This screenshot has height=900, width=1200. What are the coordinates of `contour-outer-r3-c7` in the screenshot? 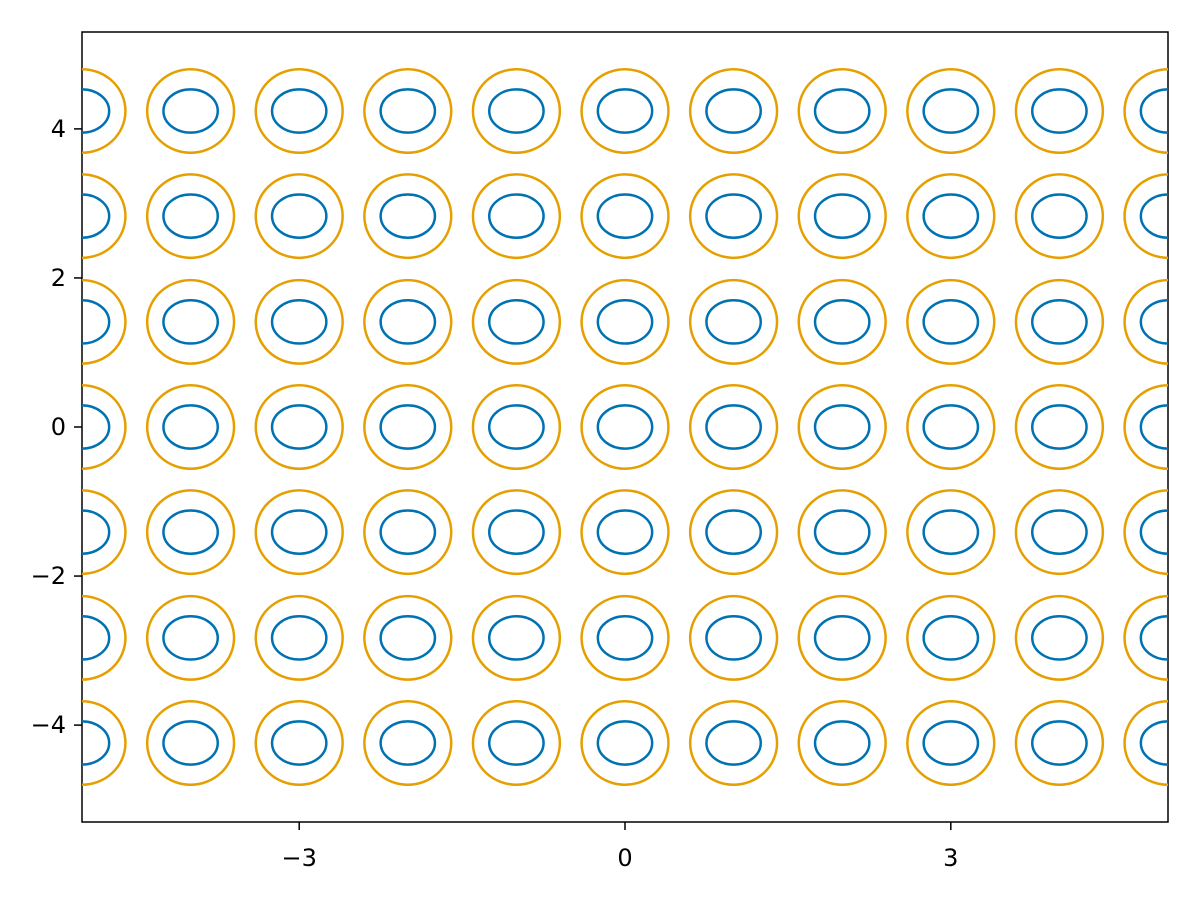 It's located at (842, 427).